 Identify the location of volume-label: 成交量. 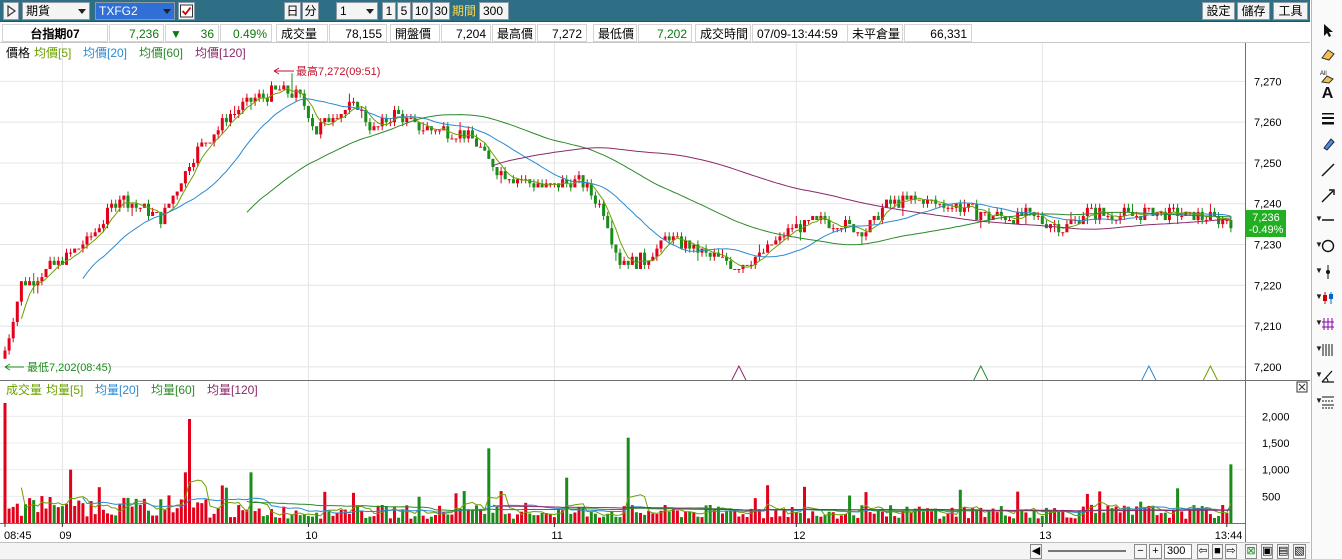
(302, 33).